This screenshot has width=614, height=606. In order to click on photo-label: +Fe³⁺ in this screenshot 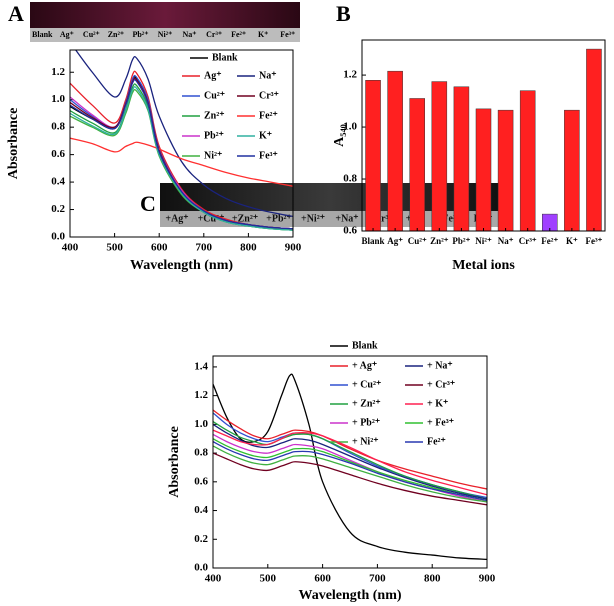, I will do `click(449, 218)`.